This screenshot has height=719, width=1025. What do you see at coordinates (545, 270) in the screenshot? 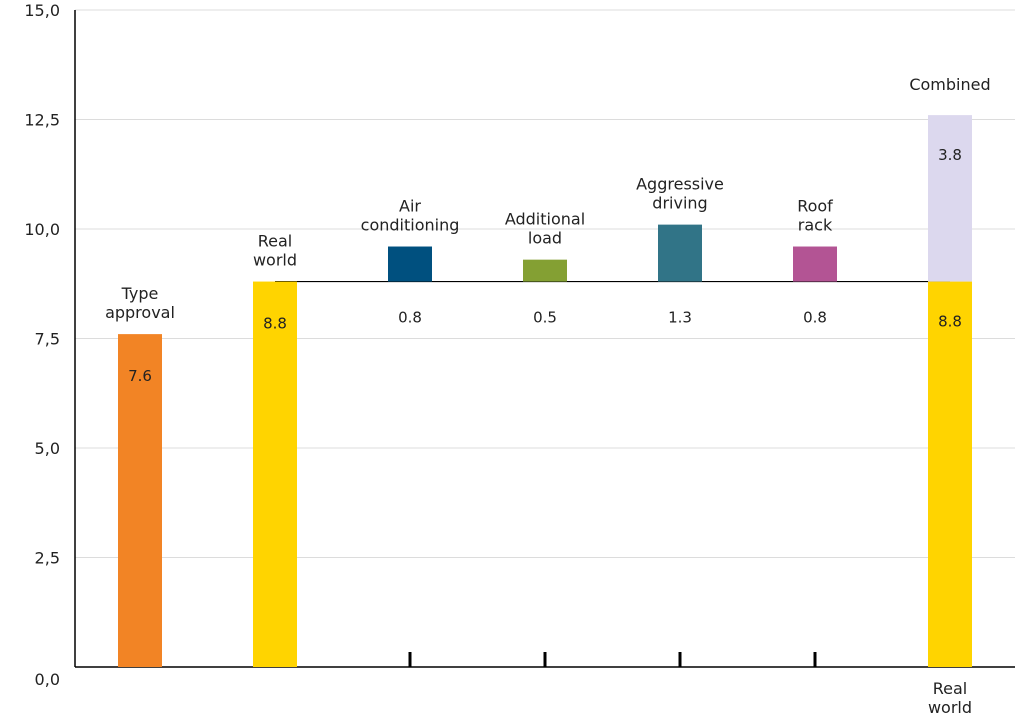
I see `additional-load-bar` at bounding box center [545, 270].